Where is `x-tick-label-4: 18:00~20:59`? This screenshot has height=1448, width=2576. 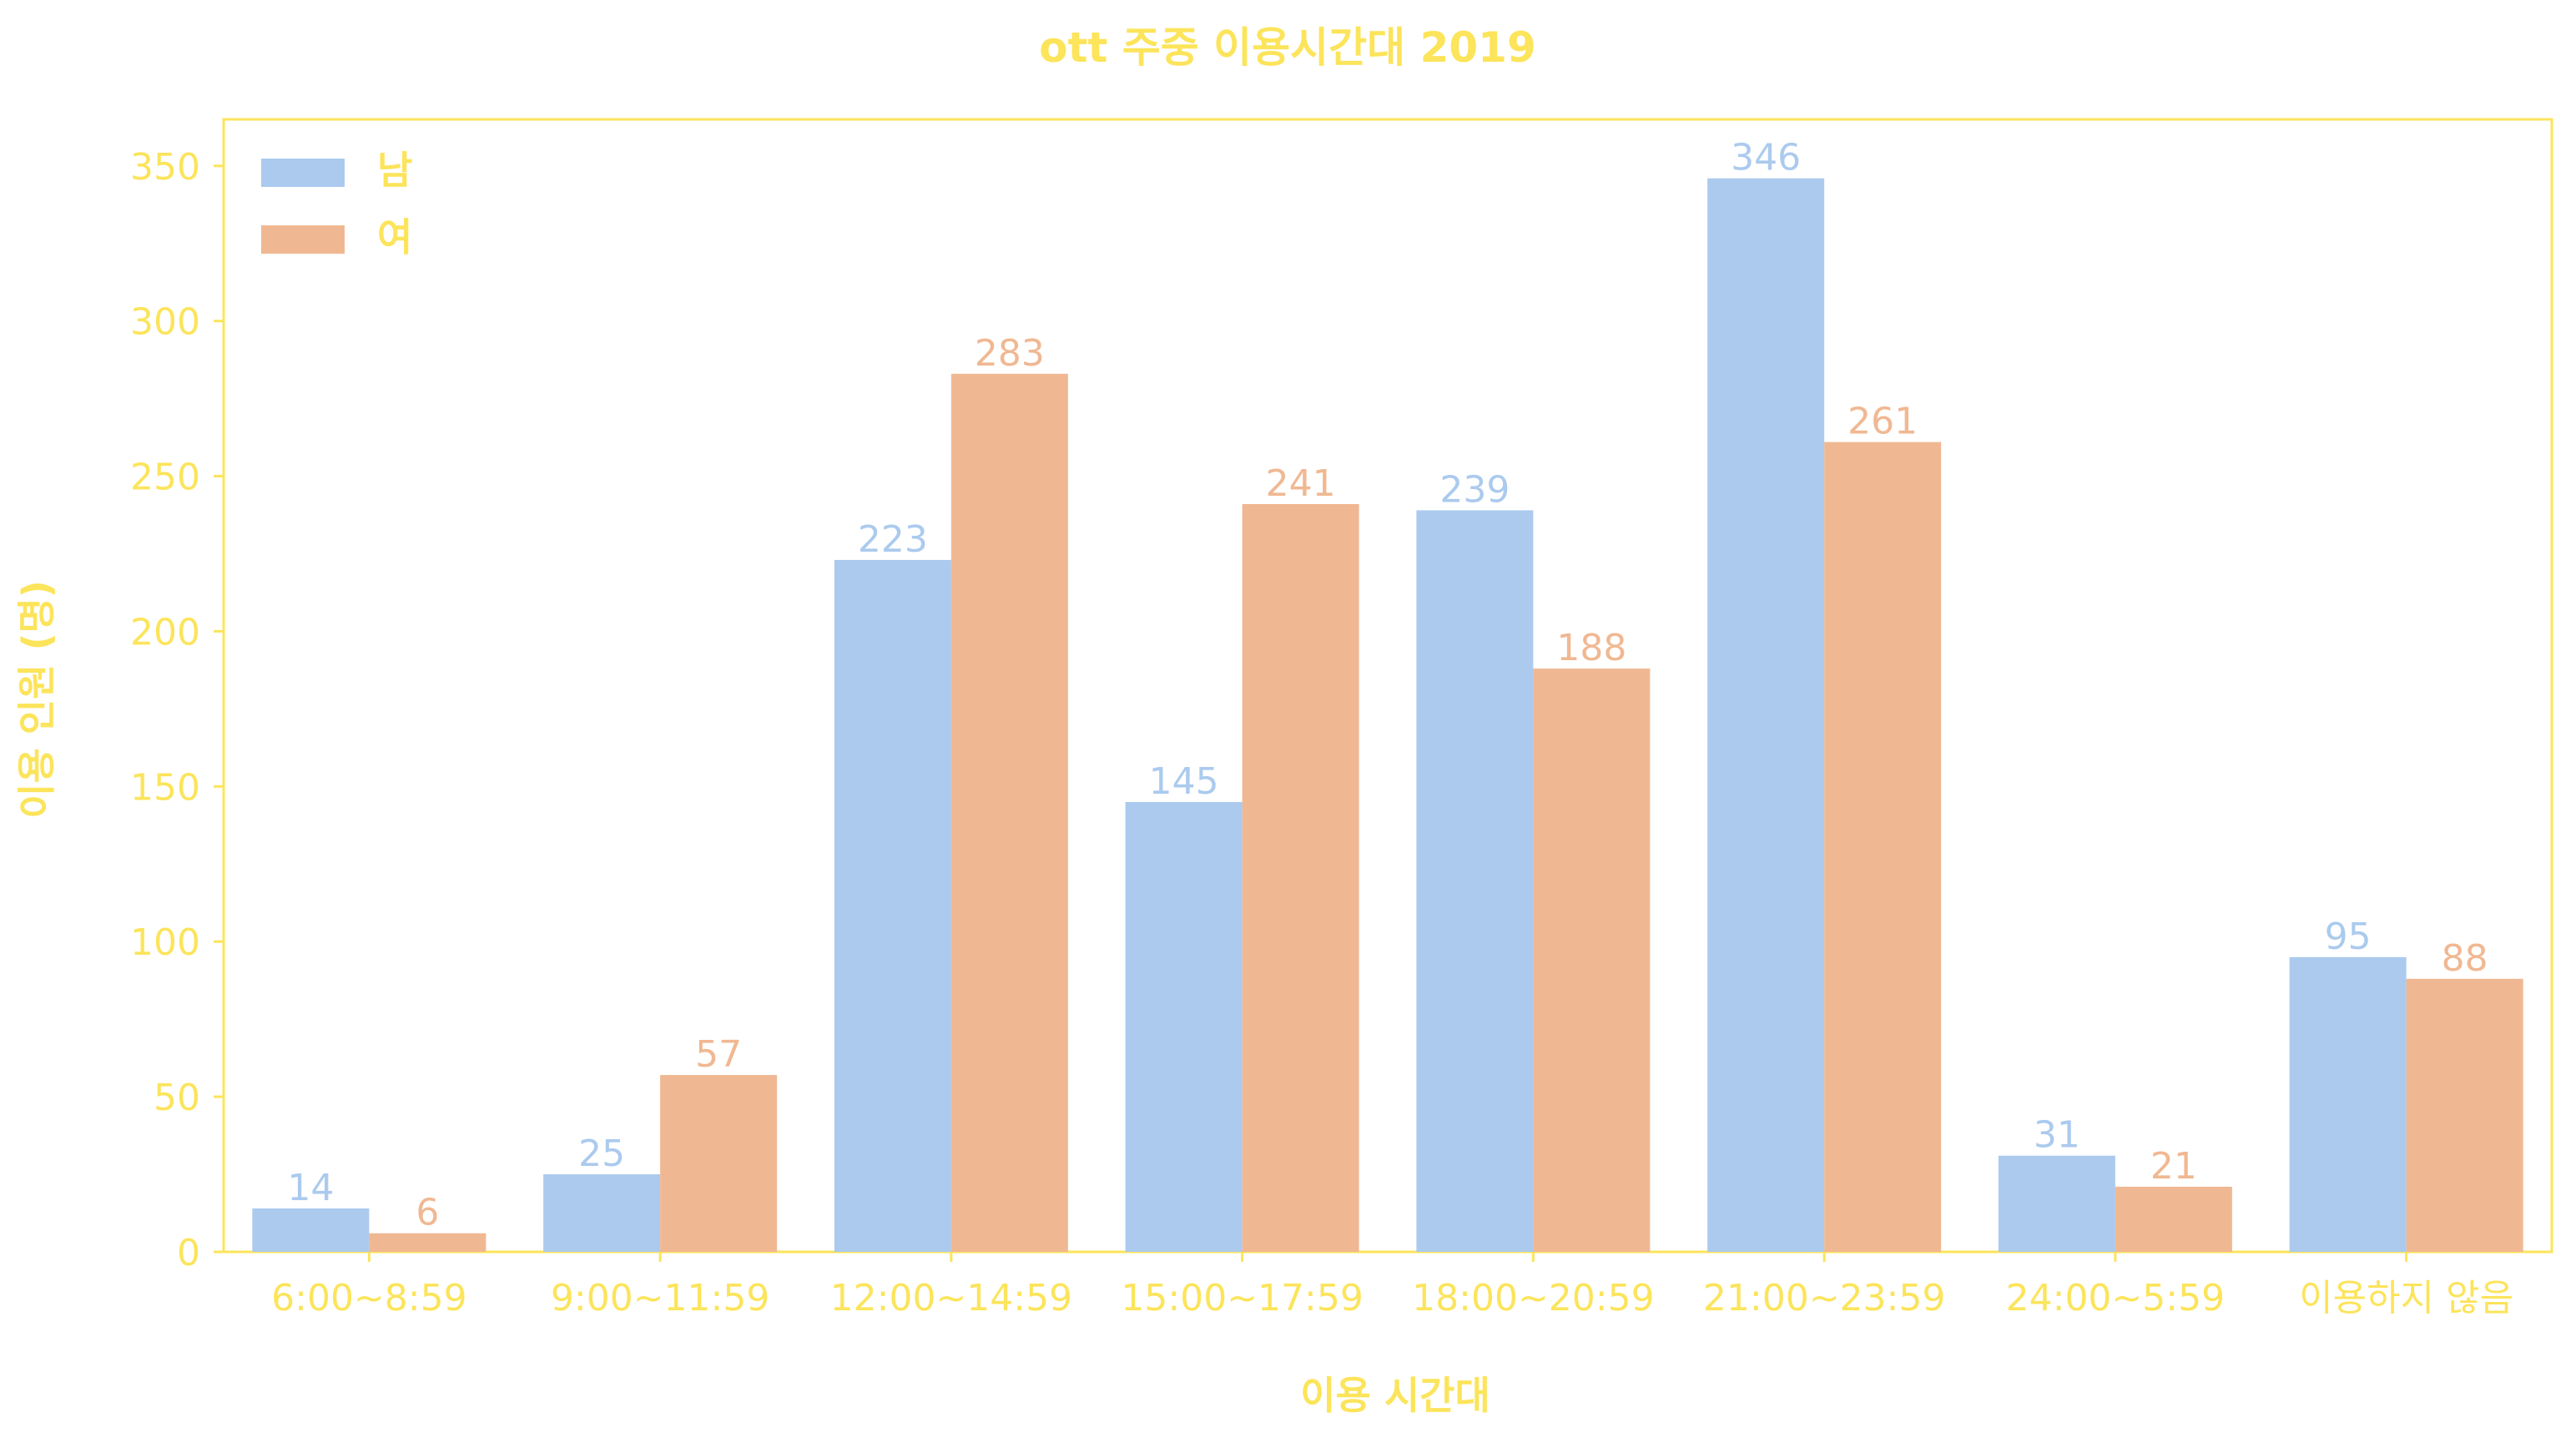 x-tick-label-4: 18:00~20:59 is located at coordinates (1533, 1298).